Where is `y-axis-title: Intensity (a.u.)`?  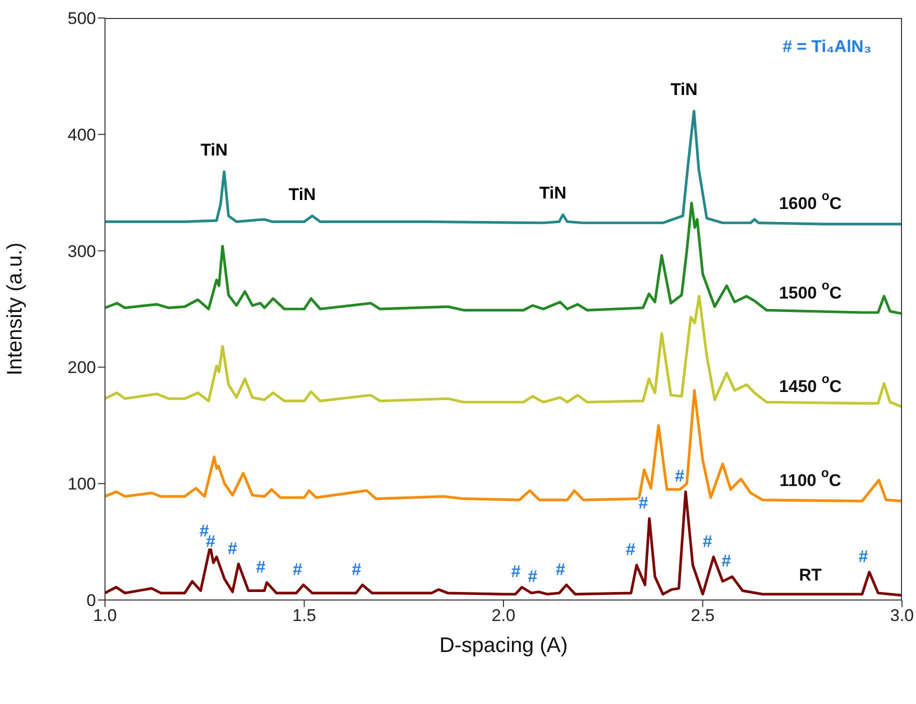
y-axis-title: Intensity (a.u.) is located at coordinates (14, 309).